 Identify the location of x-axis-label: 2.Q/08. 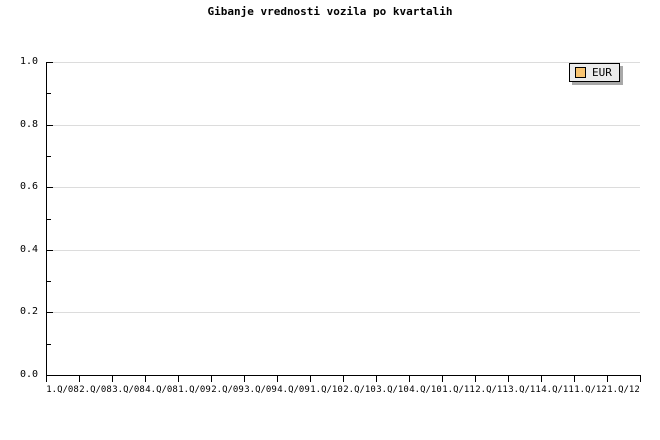
(95, 390).